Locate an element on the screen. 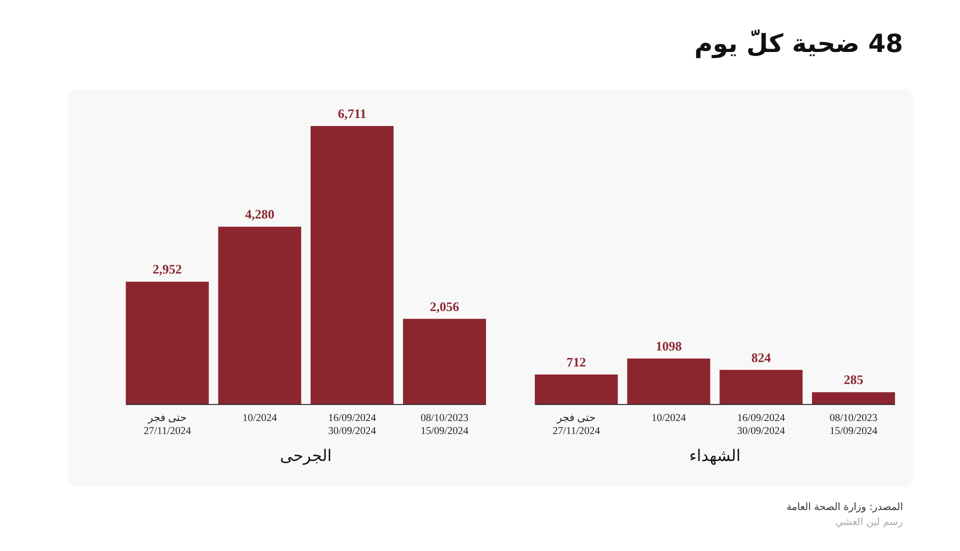 Image resolution: width=960 pixels, height=551 pixels. chart-title: 48 ضحية كلّ يوم is located at coordinates (798, 43).